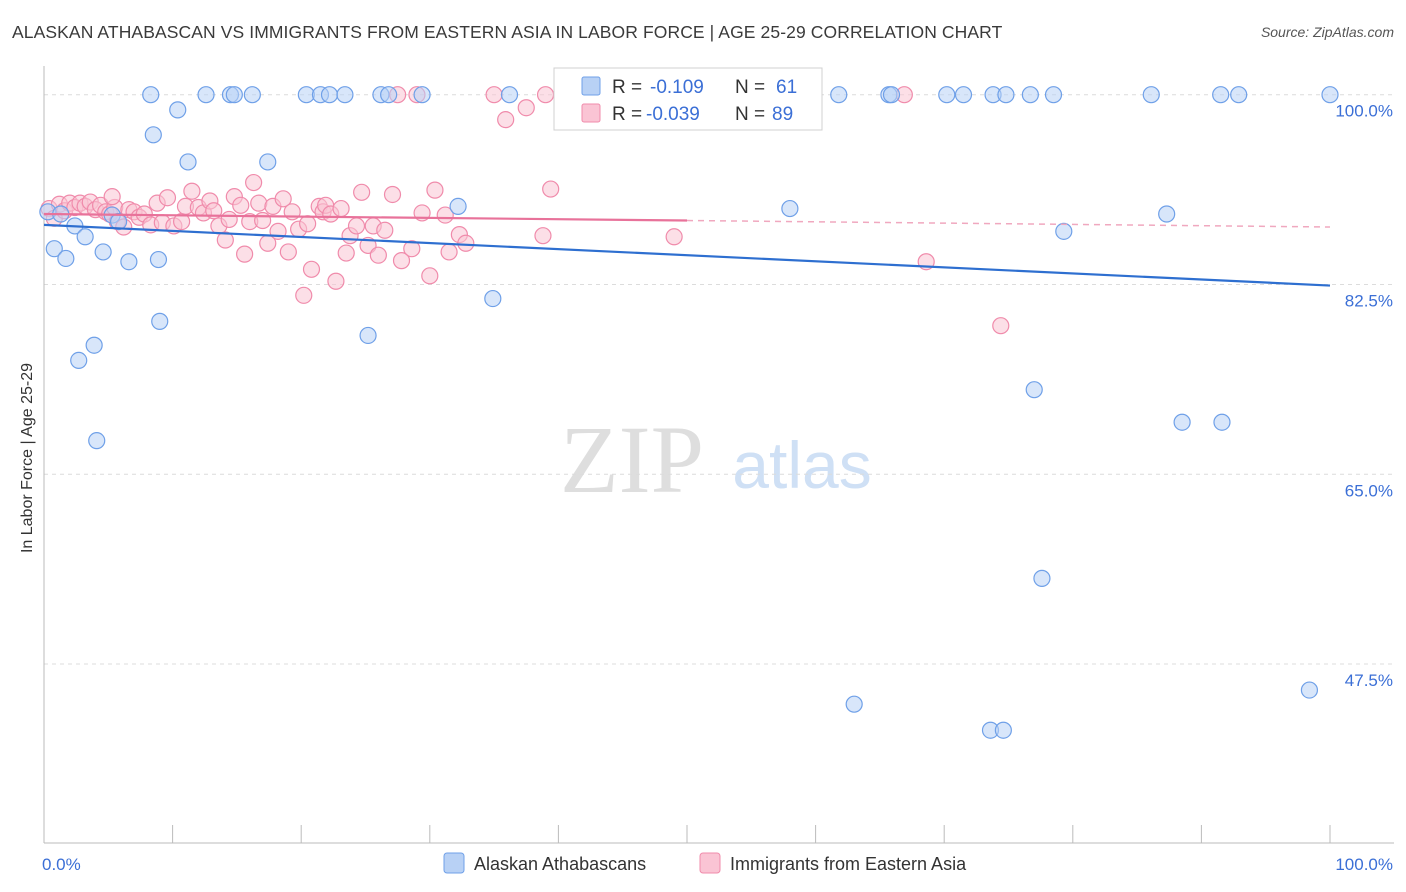  What do you see at coordinates (365, 217) in the screenshot?
I see `trend-line-eastern-asia` at bounding box center [365, 217].